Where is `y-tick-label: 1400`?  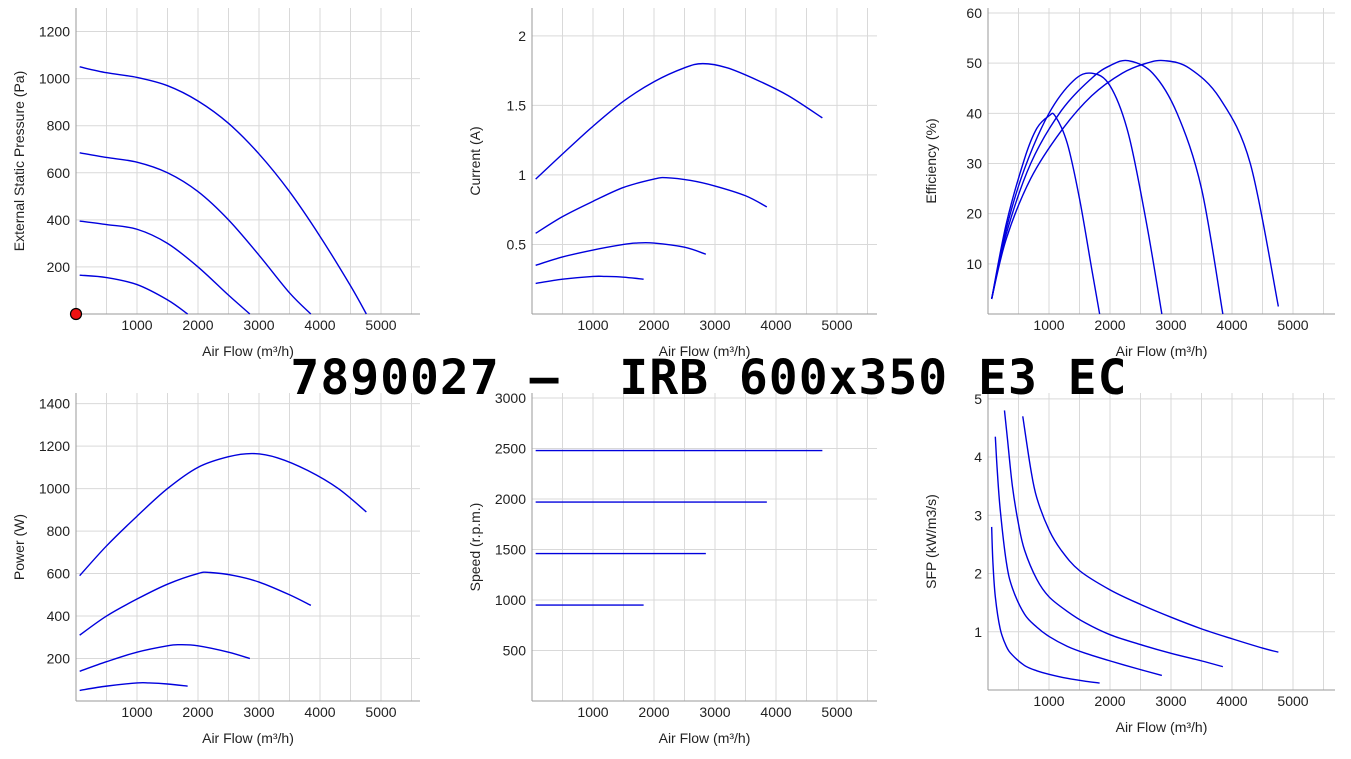 y-tick-label: 1400 is located at coordinates (54, 404).